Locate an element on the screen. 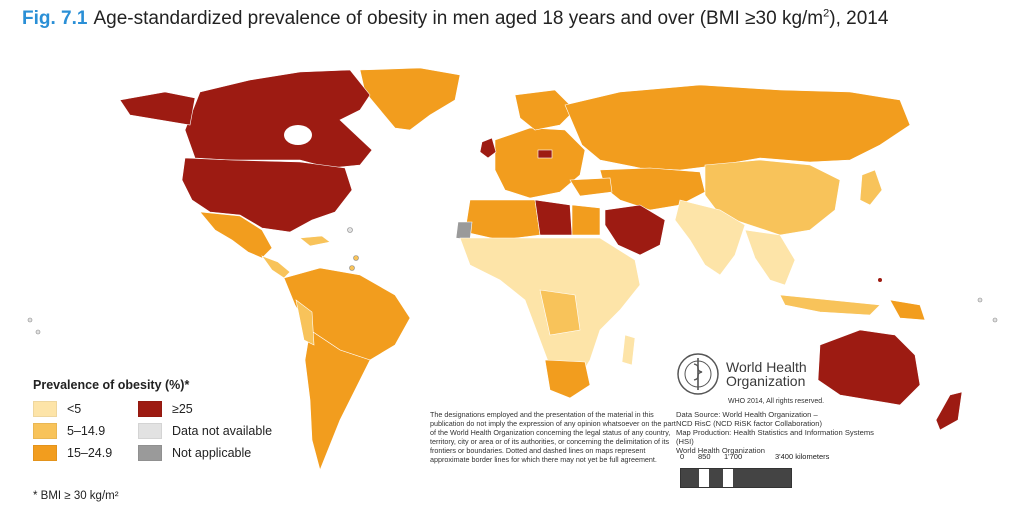 This screenshot has width=1024, height=522. region-hudson-bay is located at coordinates (298, 135).